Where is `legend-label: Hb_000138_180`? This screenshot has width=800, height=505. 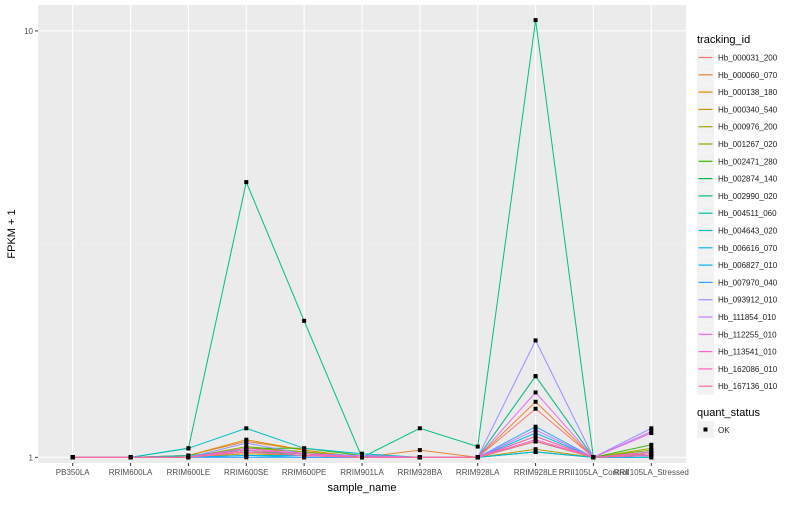 legend-label: Hb_000138_180 is located at coordinates (748, 92).